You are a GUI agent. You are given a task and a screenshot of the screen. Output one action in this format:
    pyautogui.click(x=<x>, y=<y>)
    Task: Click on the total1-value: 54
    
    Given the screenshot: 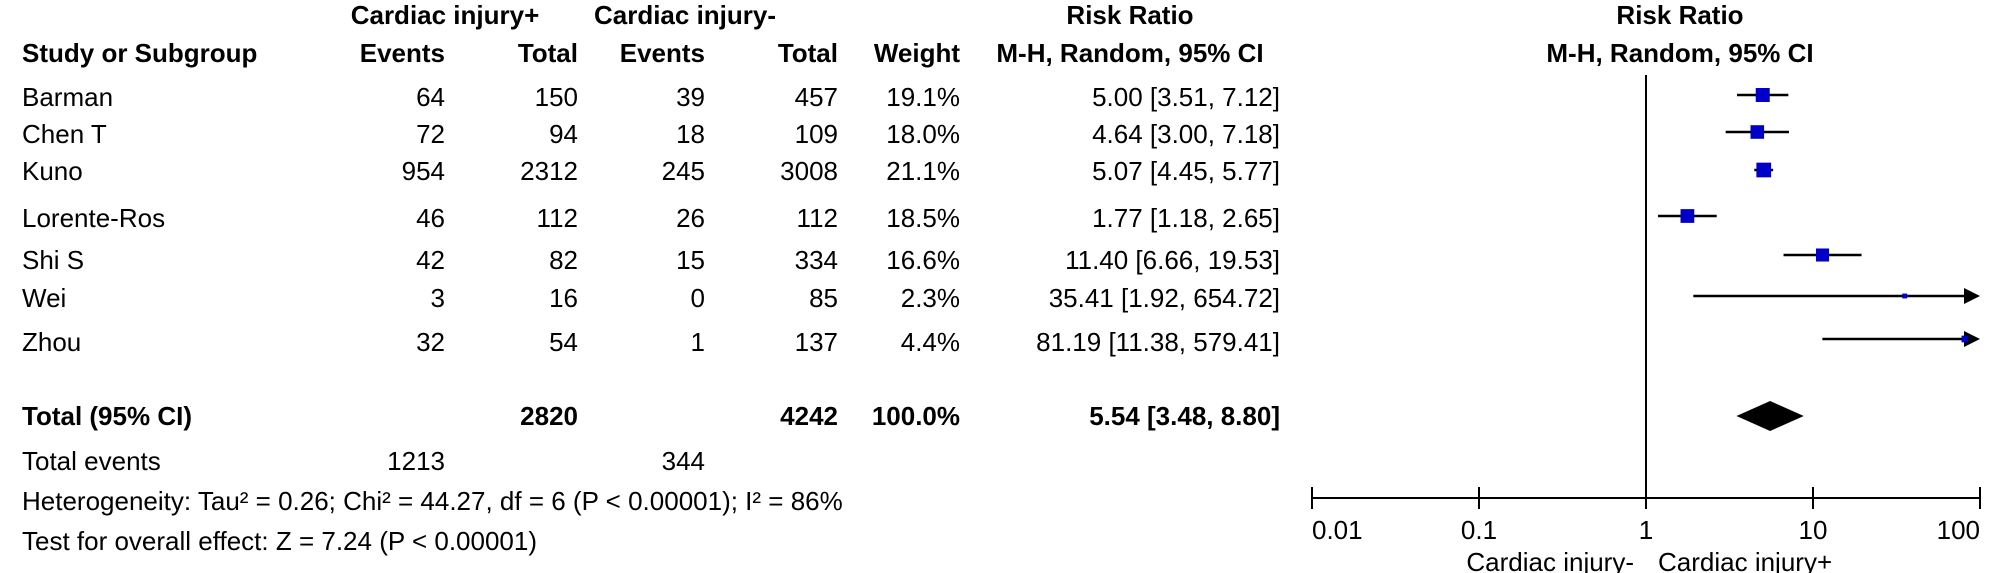 What is the action you would take?
    pyautogui.click(x=563, y=342)
    